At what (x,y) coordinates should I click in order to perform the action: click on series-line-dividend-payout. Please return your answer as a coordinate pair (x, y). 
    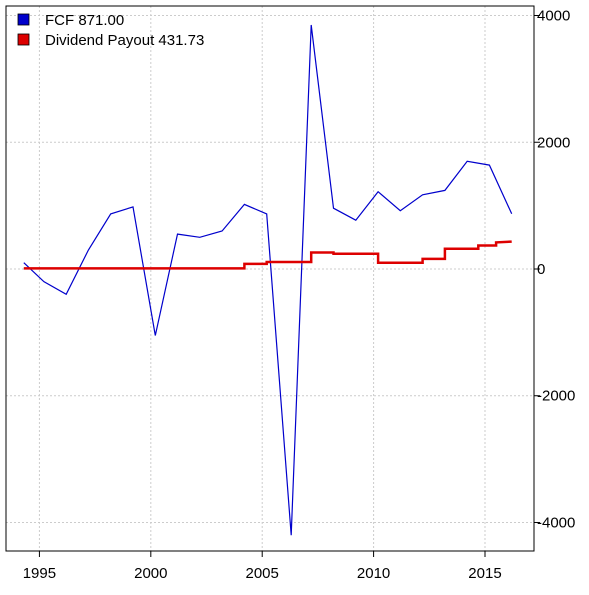
    Looking at the image, I should click on (267, 255).